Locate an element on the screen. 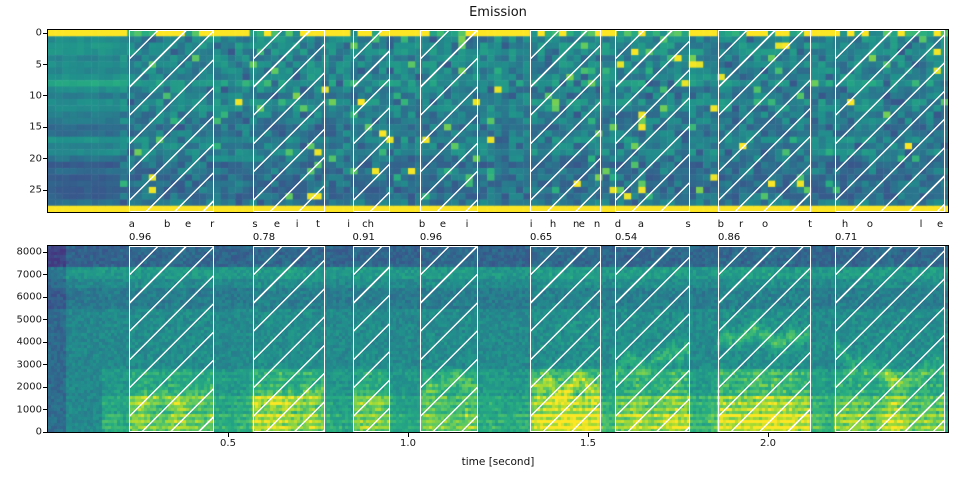  char-label: d is located at coordinates (618, 224).